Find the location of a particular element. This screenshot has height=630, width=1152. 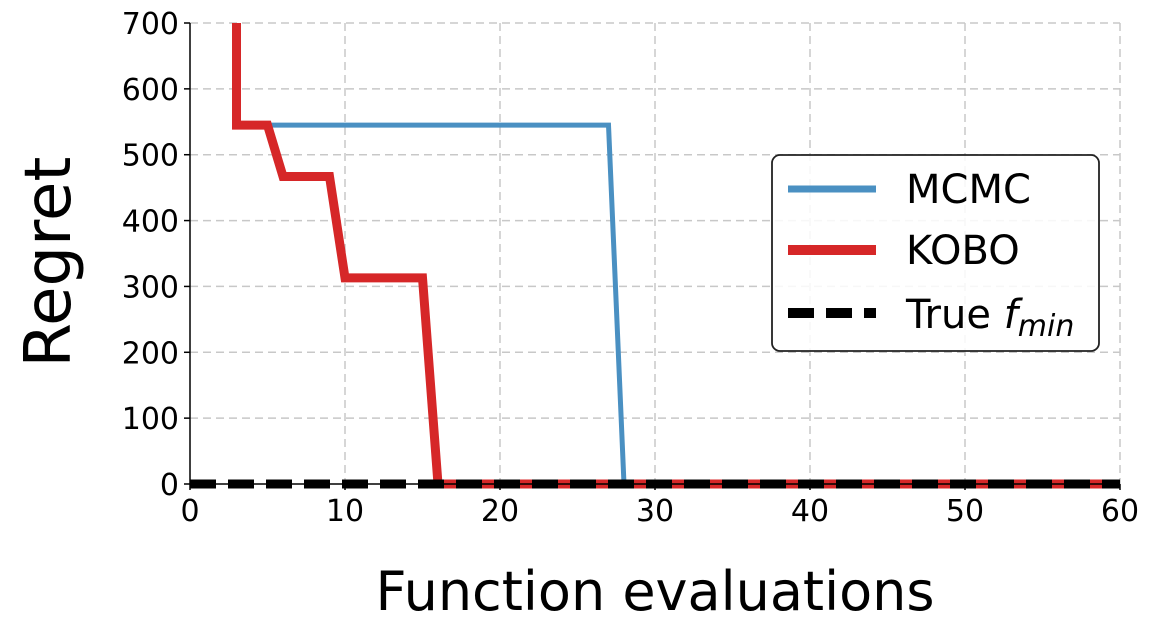

y-tick-label-300: 300 is located at coordinates (150, 287).